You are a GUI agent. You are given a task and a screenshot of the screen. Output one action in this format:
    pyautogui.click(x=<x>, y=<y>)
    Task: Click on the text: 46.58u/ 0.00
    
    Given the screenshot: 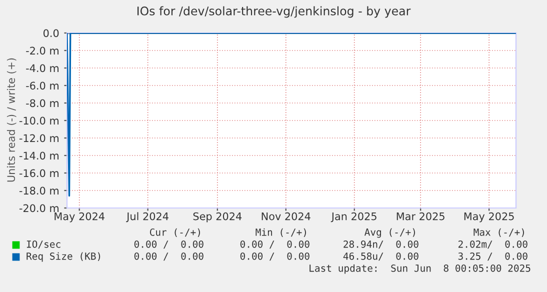 What is the action you would take?
    pyautogui.click(x=380, y=256)
    